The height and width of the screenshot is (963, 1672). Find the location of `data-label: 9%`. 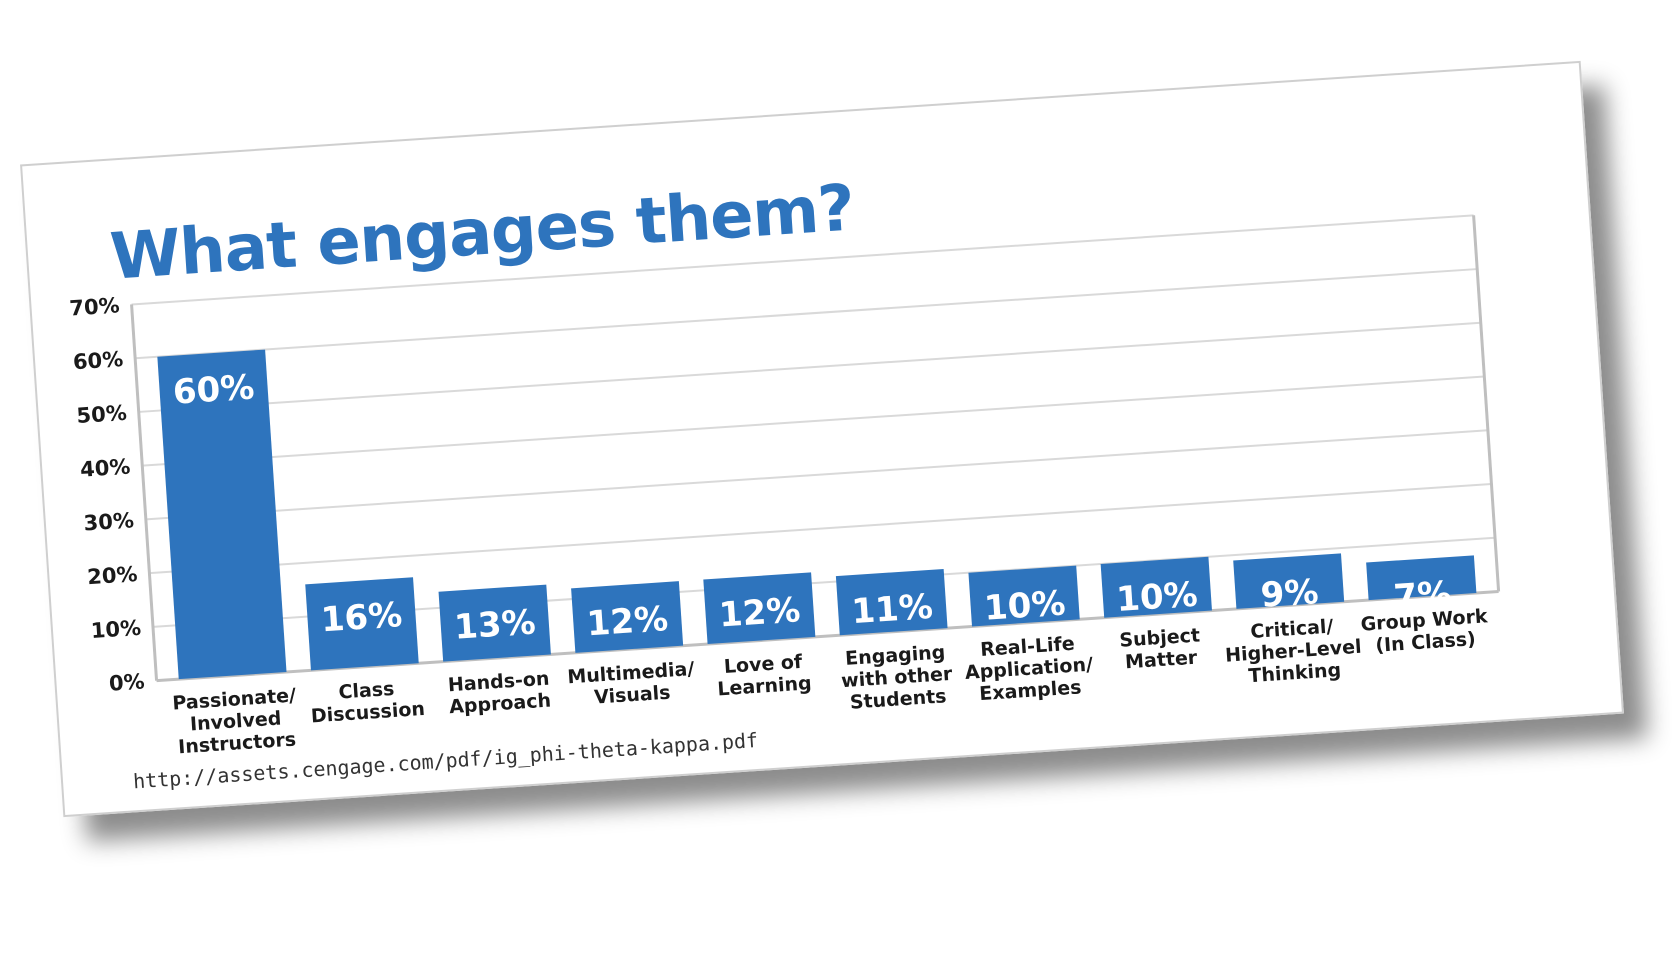

data-label: 9% is located at coordinates (1289, 594).